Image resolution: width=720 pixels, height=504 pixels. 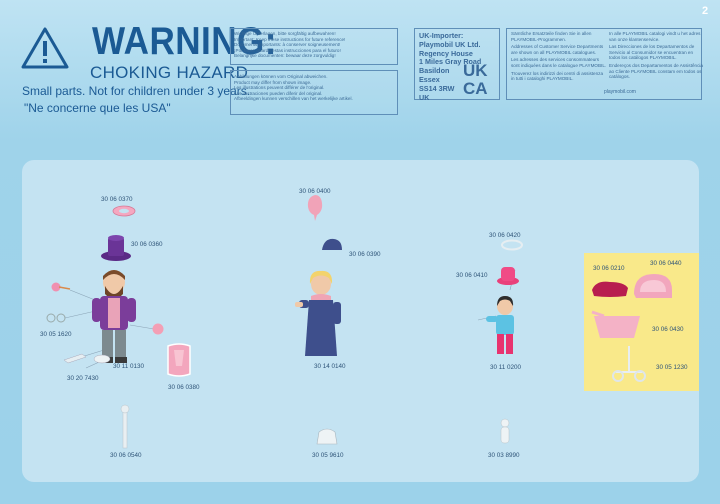 I want to click on warning-triangle-icon, so click(x=45, y=48).